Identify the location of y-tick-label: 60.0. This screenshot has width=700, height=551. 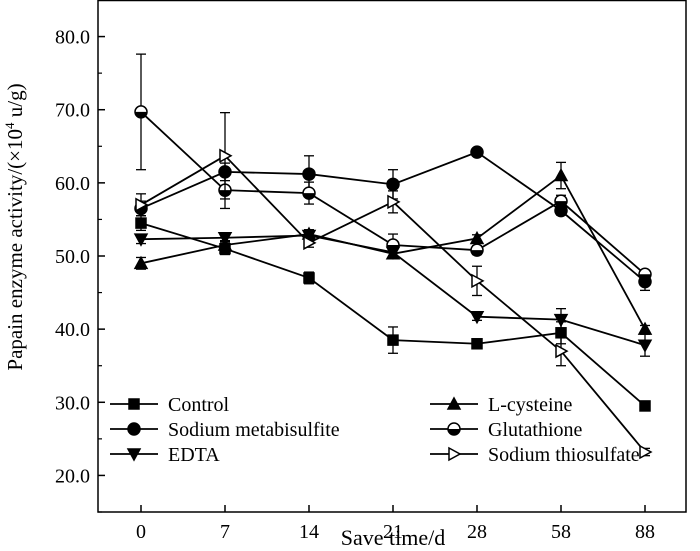
(72, 184).